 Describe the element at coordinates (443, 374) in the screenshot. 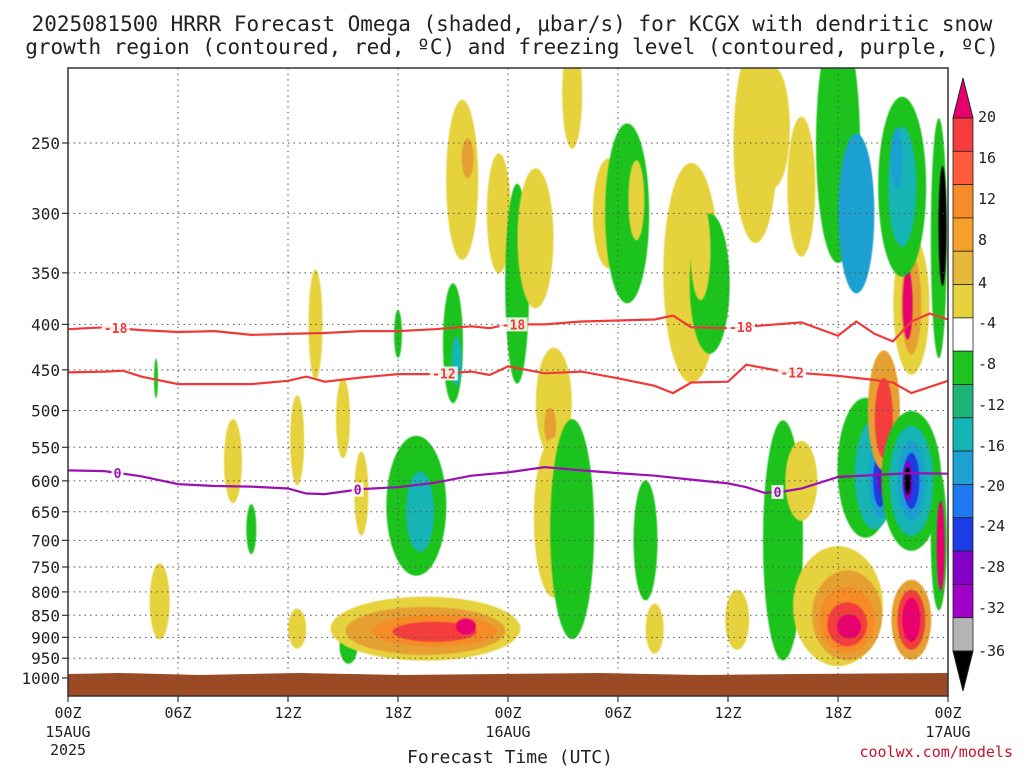

I see `contour-label-1-0: -12` at that location.